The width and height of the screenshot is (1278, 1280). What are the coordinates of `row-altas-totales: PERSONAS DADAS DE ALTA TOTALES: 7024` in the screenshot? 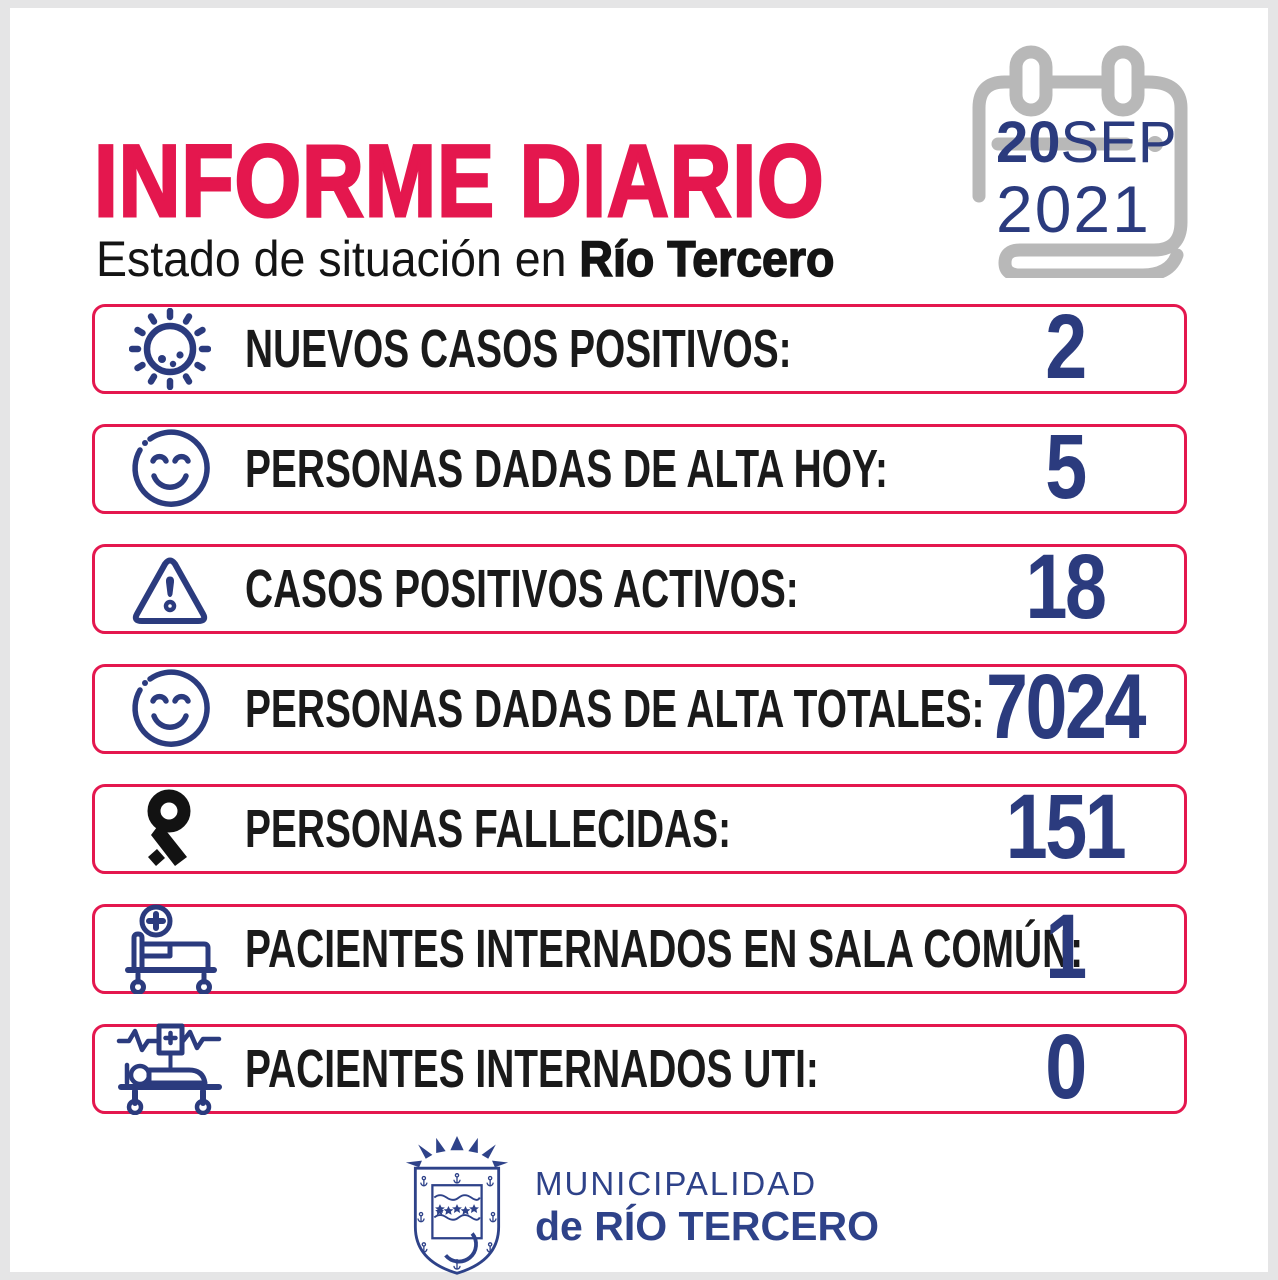 It's located at (639, 707).